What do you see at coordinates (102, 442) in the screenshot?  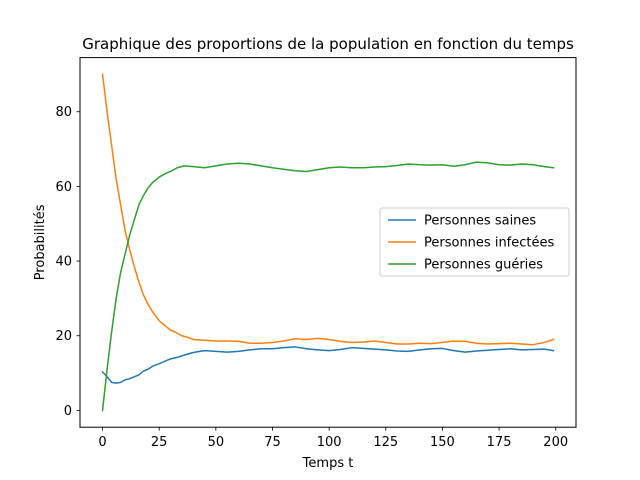 I see `x-tick-label: 0` at bounding box center [102, 442].